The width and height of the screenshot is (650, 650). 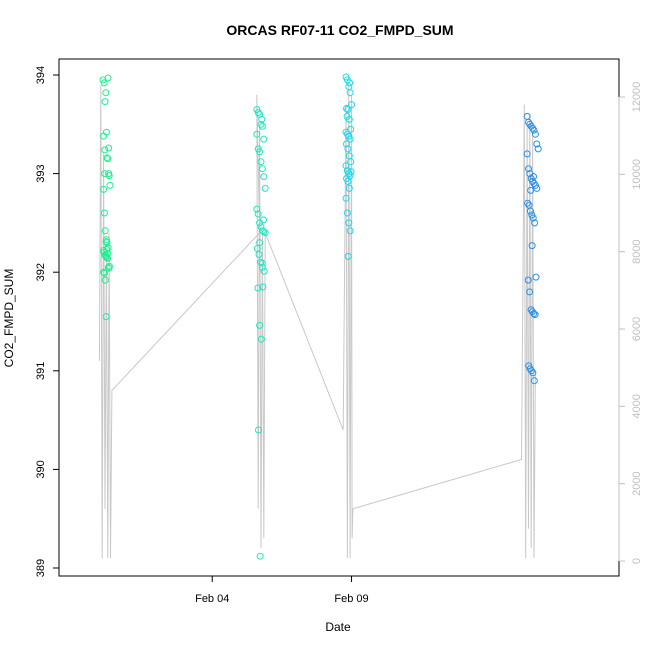 What do you see at coordinates (41, 469) in the screenshot?
I see `left-tick-label: 390` at bounding box center [41, 469].